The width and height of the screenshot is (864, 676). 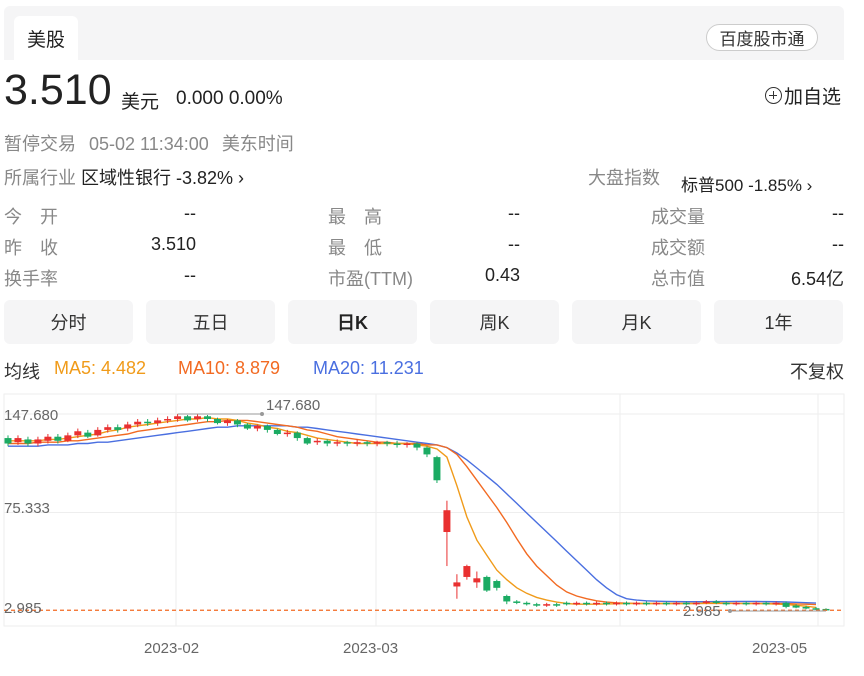 What do you see at coordinates (636, 322) in the screenshot?
I see `tab-monthly-k: 月K` at bounding box center [636, 322].